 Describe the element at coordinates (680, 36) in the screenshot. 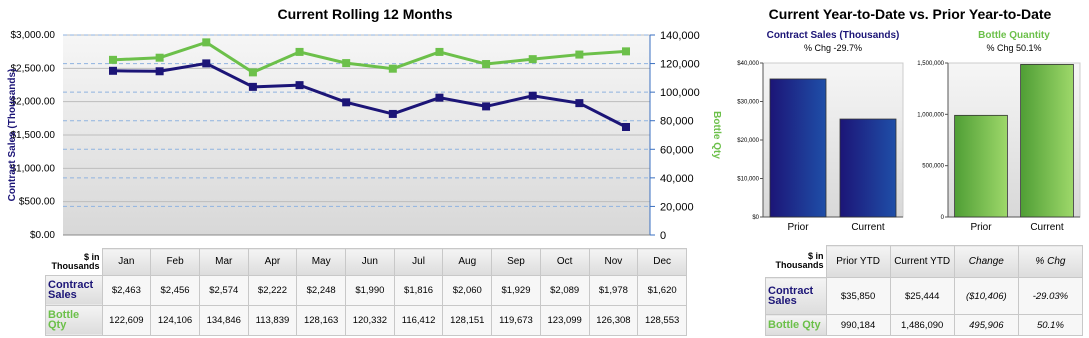

I see `y2-tick-label: 140,000` at that location.